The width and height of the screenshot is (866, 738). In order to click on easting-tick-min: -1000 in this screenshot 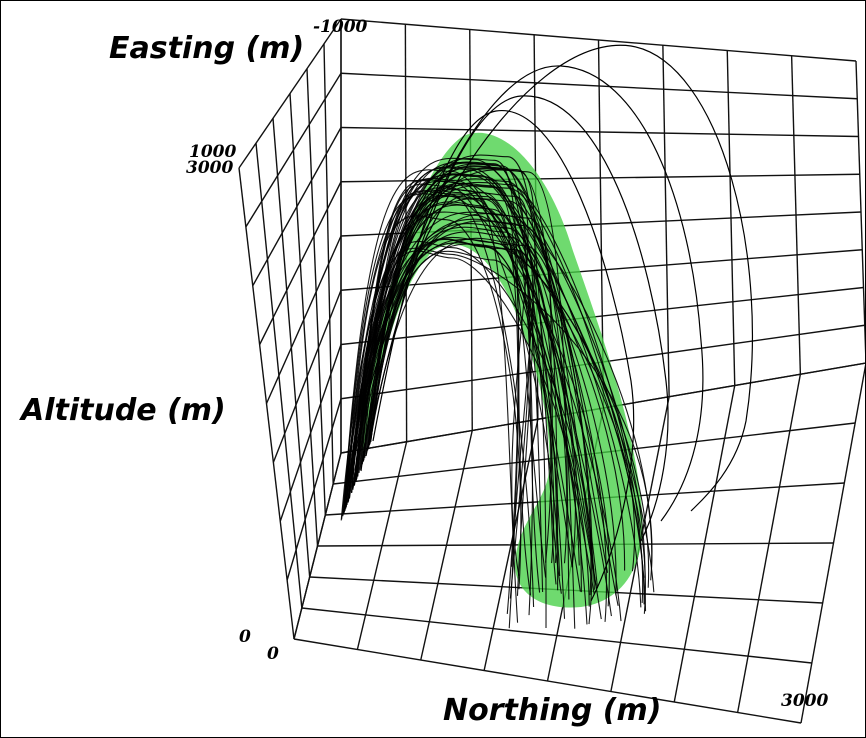, I will do `click(340, 27)`.